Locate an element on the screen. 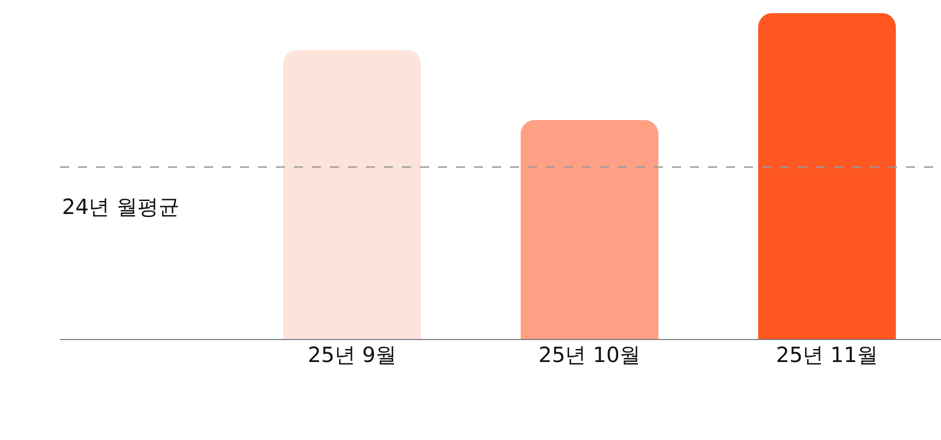  x-tick-label: 25년 11월 is located at coordinates (827, 355).